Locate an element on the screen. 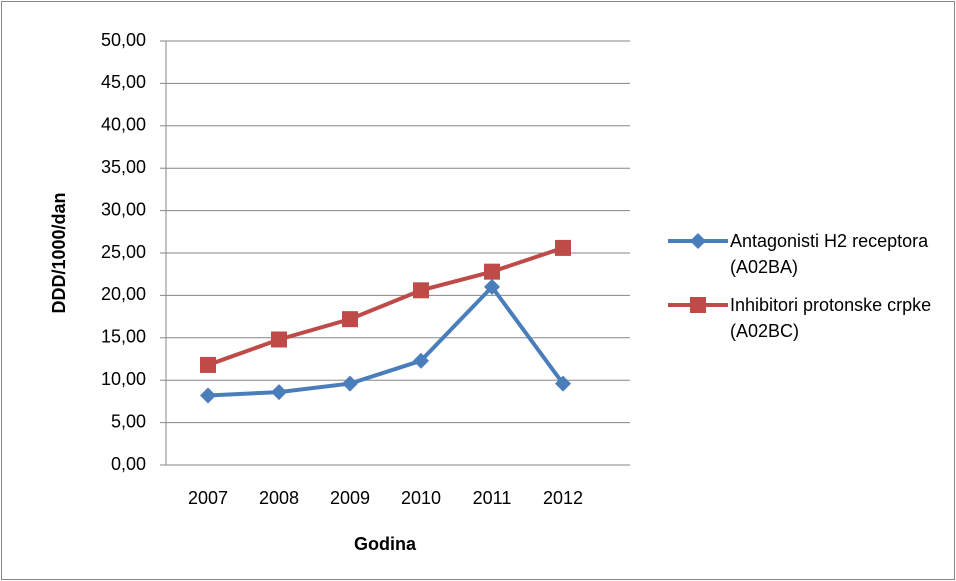 Image resolution: width=956 pixels, height=581 pixels. legend-label: Antagonisti H2 receptora (A02BA) is located at coordinates (829, 254).